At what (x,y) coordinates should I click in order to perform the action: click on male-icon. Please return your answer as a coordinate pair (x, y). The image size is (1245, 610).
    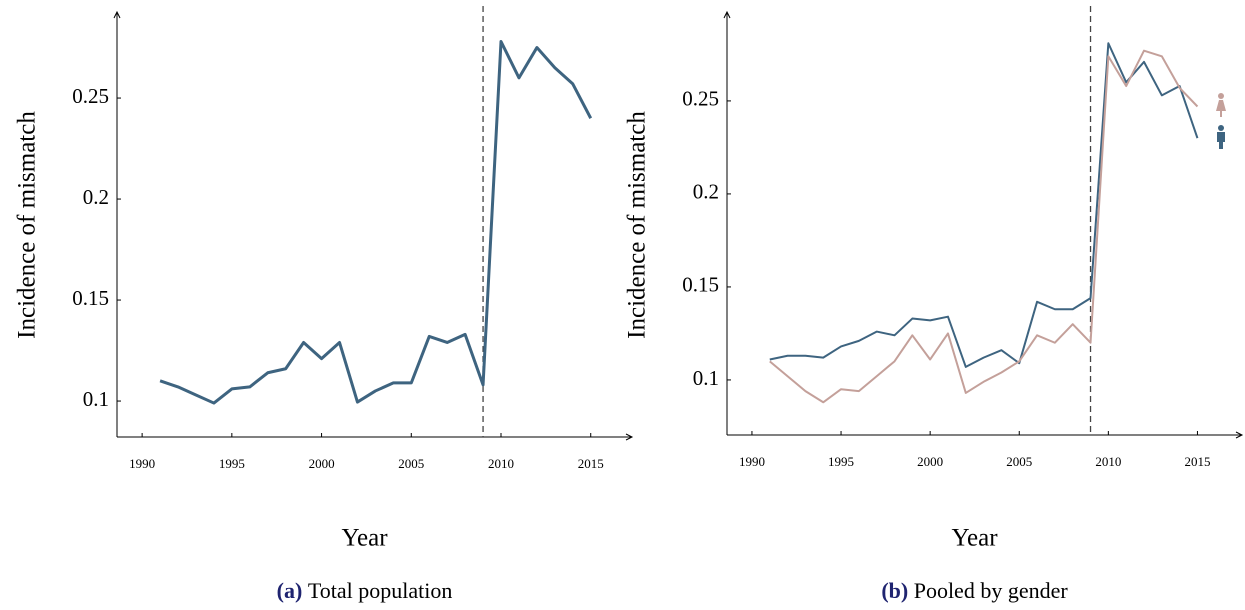
    Looking at the image, I should click on (1221, 137).